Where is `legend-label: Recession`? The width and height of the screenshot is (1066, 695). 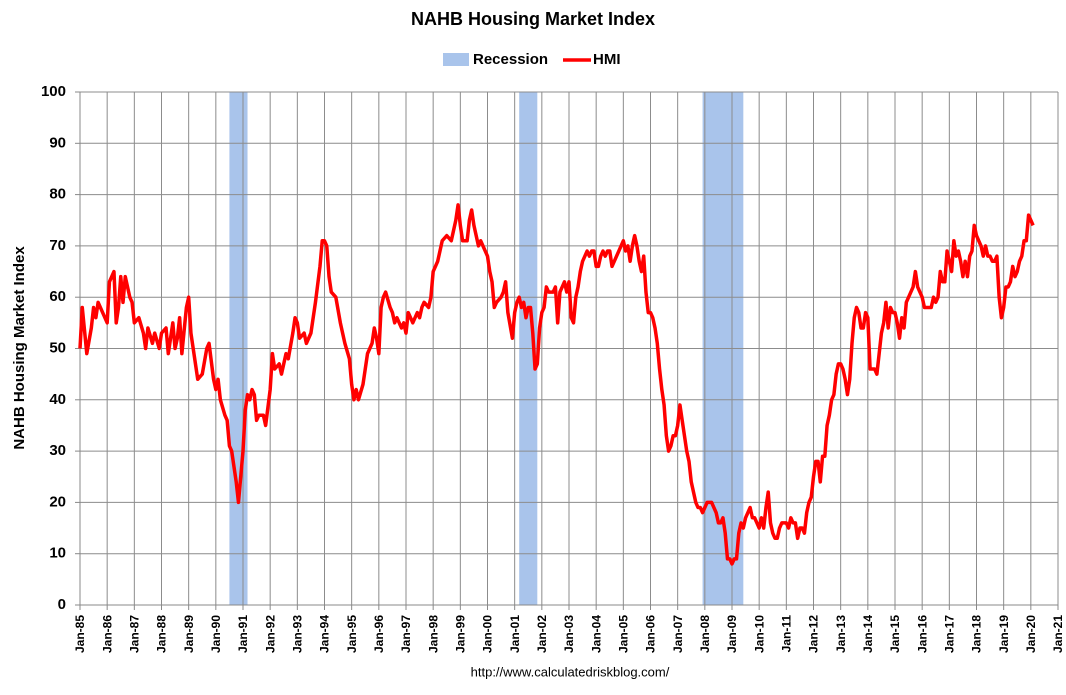
legend-label: Recession is located at coordinates (510, 59).